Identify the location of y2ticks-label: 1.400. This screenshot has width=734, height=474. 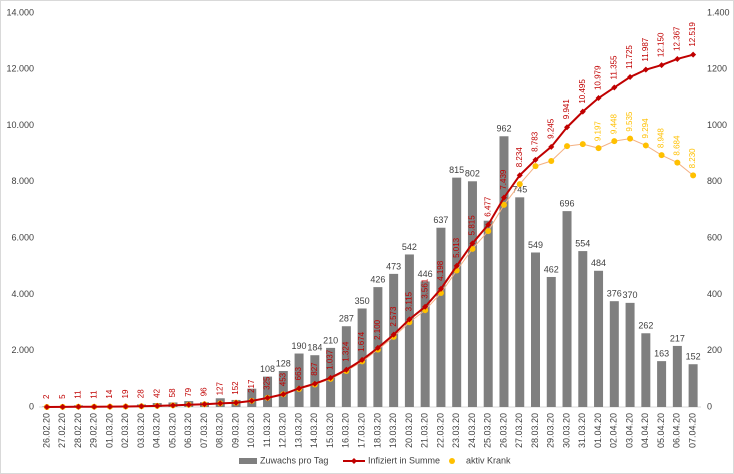
(718, 12).